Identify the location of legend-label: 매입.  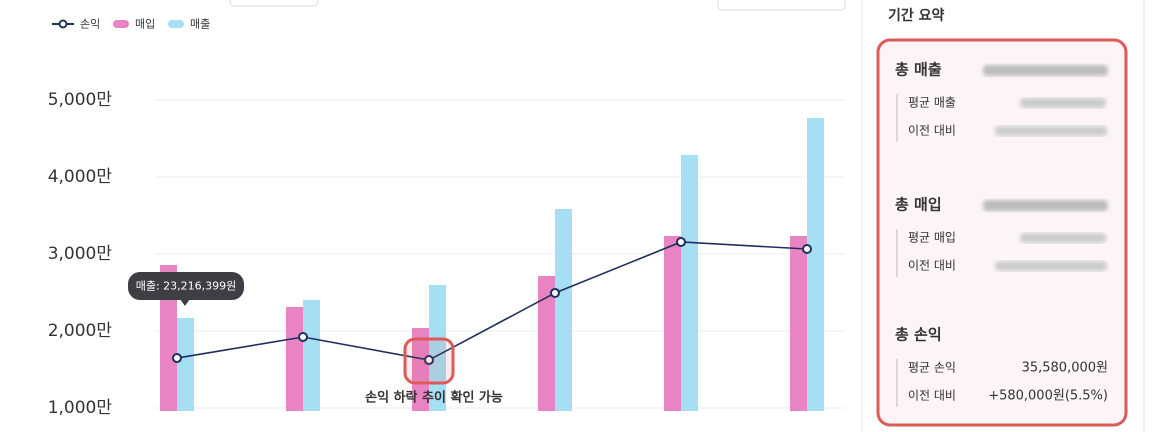
(145, 24).